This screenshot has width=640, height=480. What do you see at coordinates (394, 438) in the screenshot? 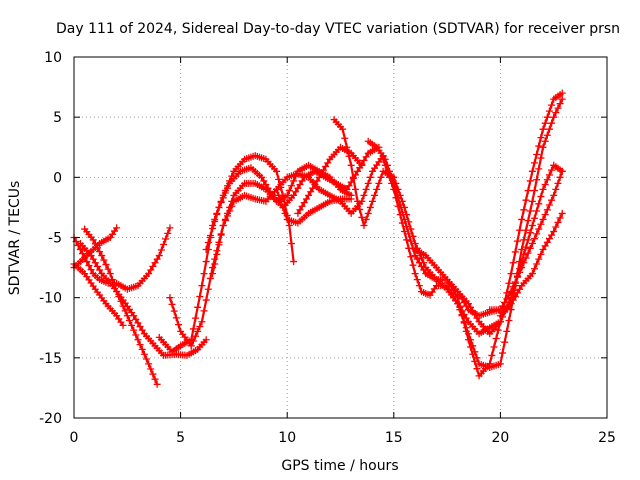
I see `x-tick-label: 15` at bounding box center [394, 438].